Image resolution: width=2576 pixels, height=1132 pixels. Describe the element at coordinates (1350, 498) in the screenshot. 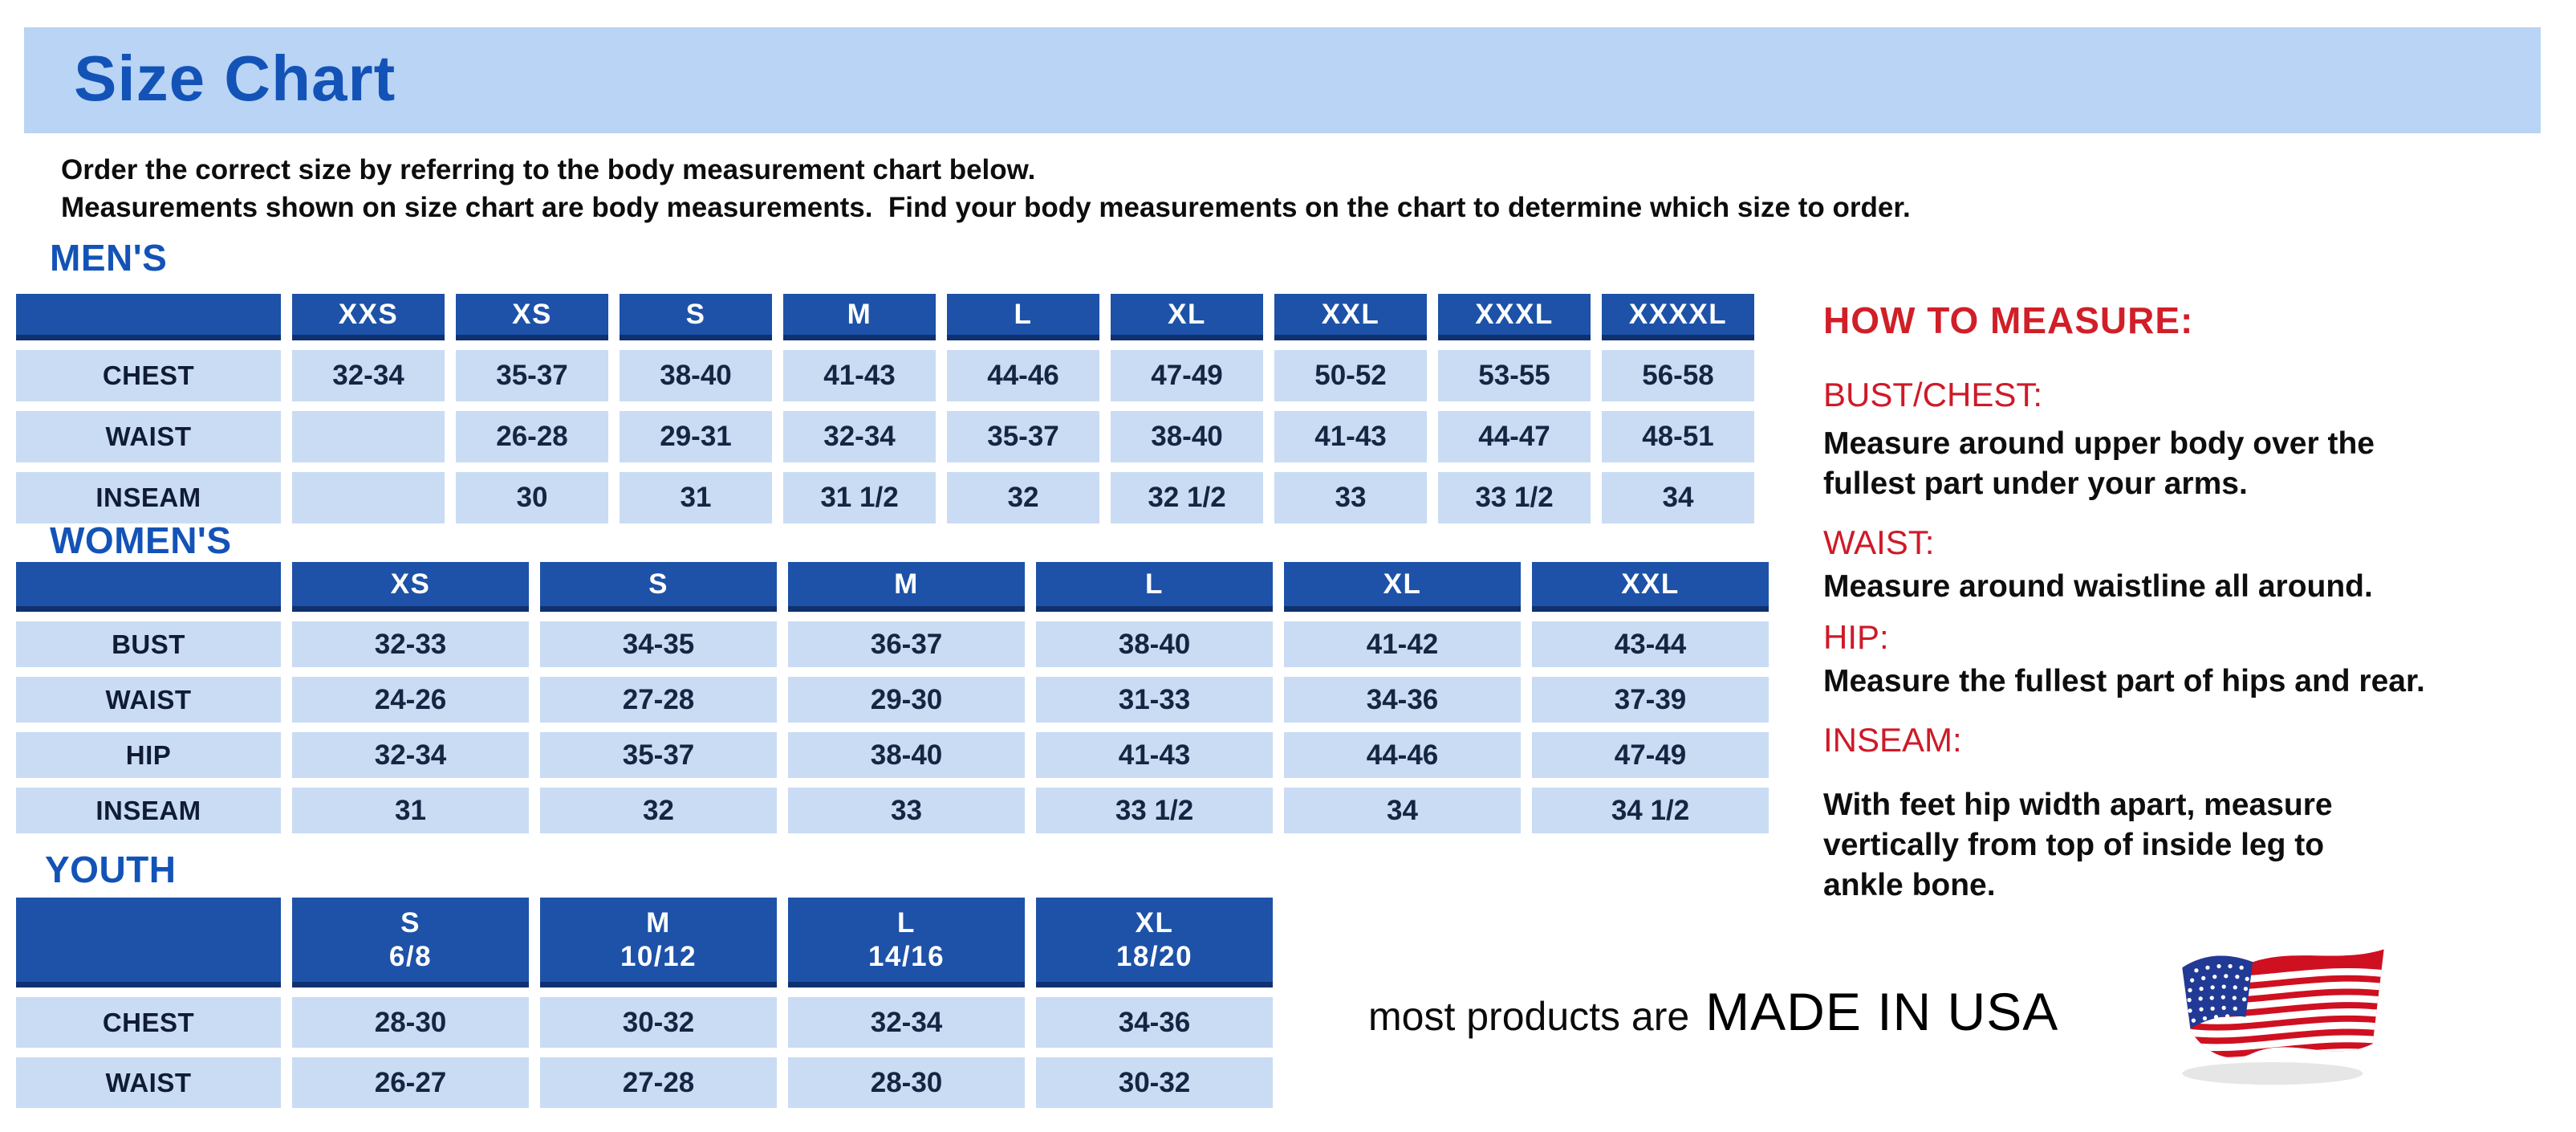

I see `mens-inseam-cell-6: 33` at that location.